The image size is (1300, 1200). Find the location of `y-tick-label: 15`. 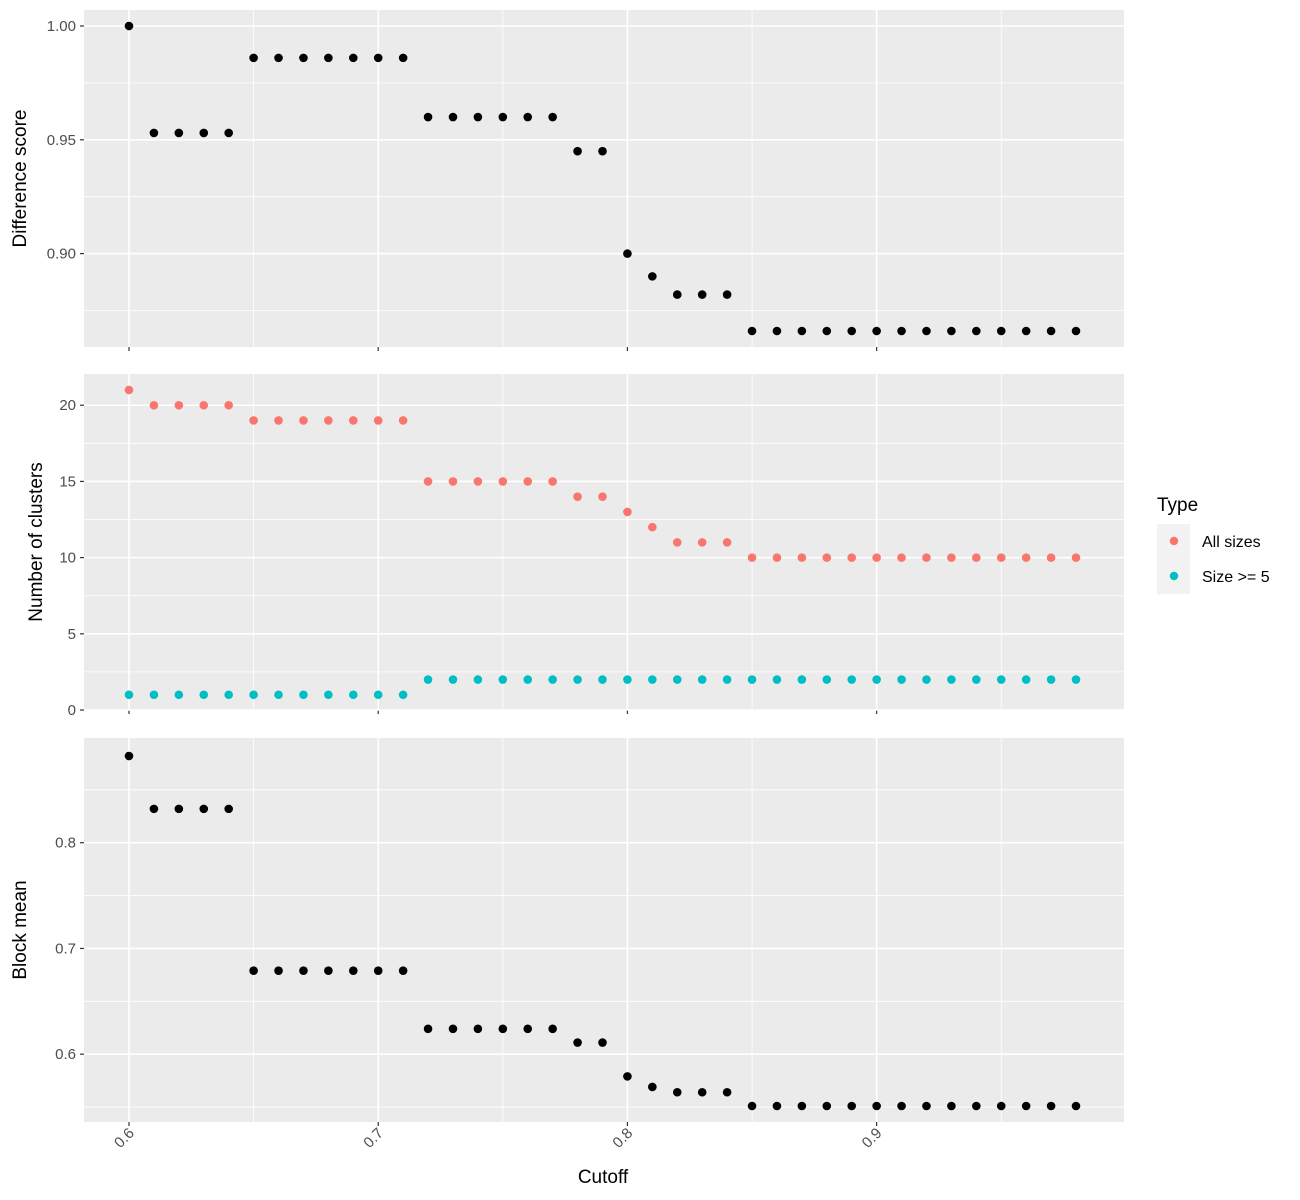

y-tick-label: 15 is located at coordinates (67, 481).